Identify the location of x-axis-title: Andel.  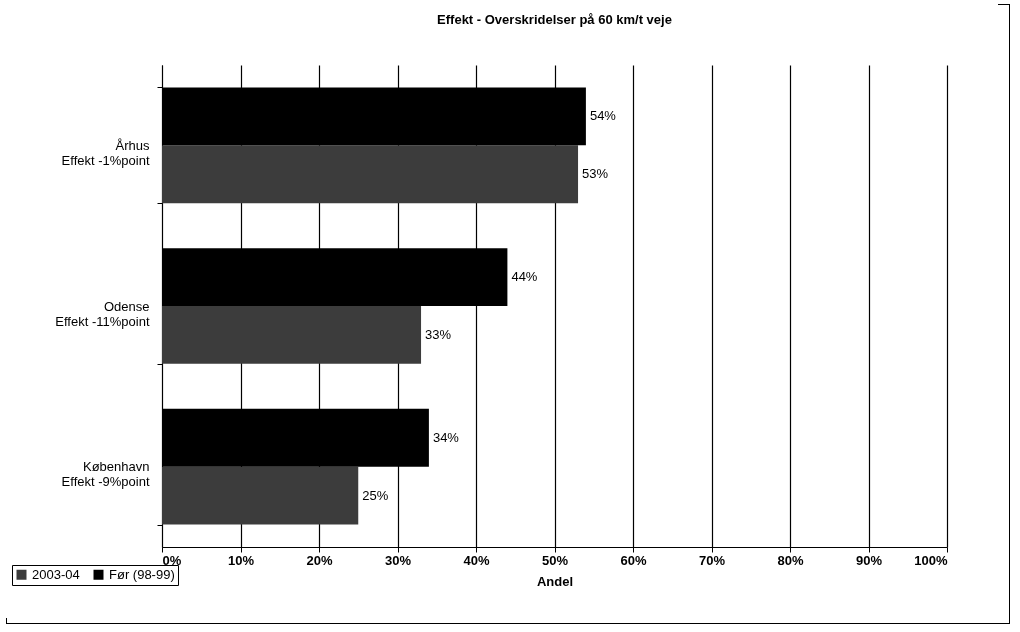
(555, 581).